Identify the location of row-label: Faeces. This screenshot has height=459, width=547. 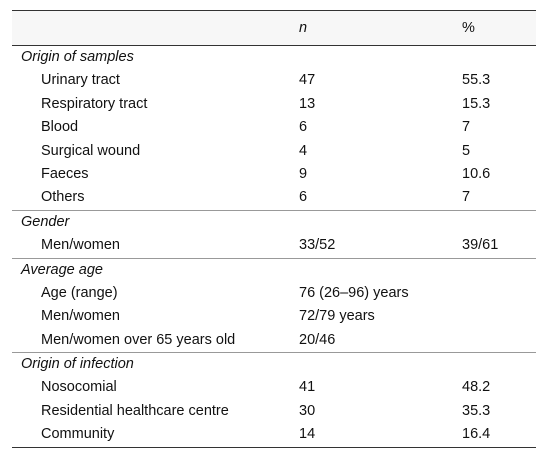
(65, 173).